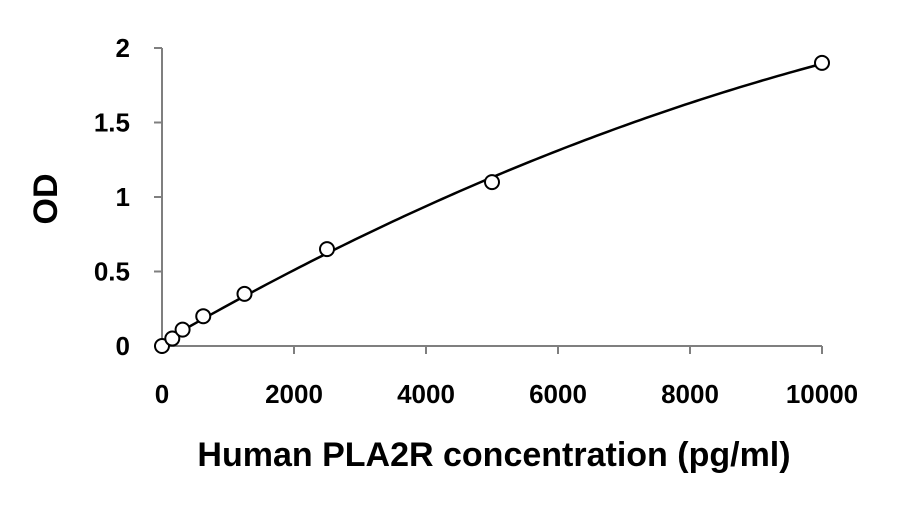 The width and height of the screenshot is (909, 507). What do you see at coordinates (506, 377) in the screenshot?
I see `x-ticks: 0 2000 4000 6000 8000 10000` at bounding box center [506, 377].